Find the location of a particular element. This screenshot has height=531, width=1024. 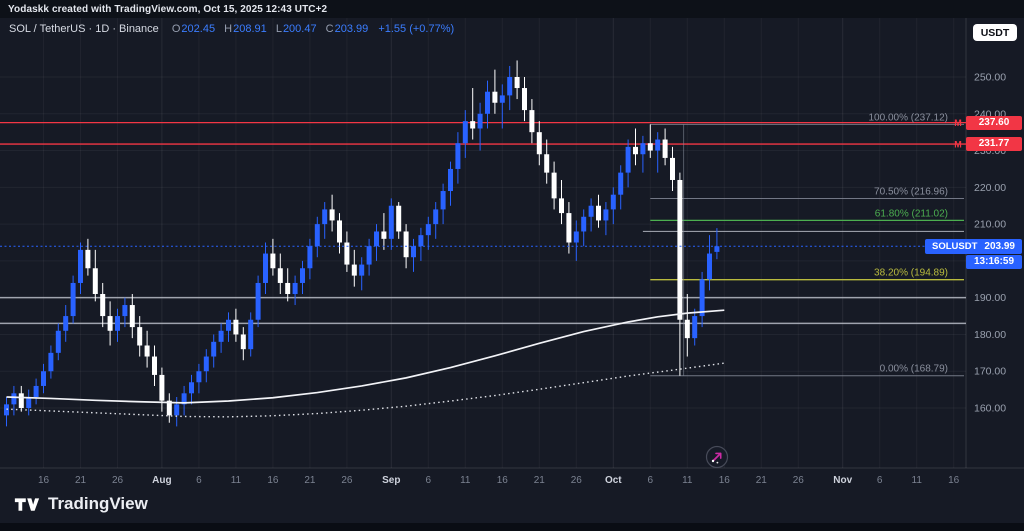

price-tick-label: 220.00 is located at coordinates (990, 188).